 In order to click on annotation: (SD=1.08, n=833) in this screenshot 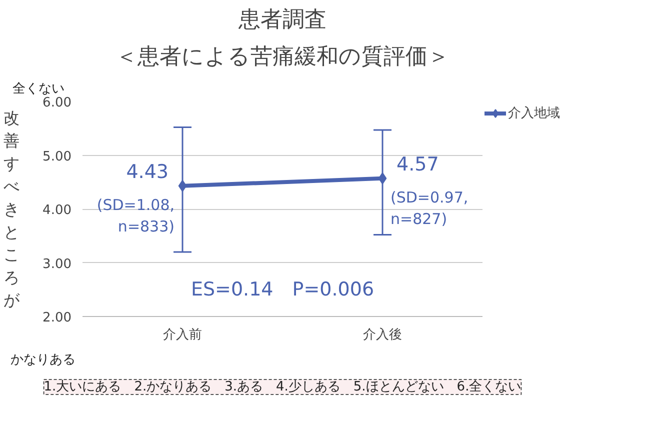, I will do `click(135, 216)`.